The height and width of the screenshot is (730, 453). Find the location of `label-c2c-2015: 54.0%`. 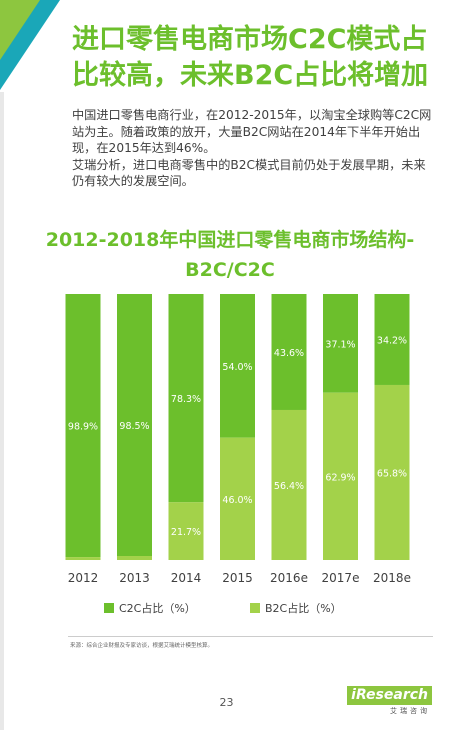

label-c2c-2015: 54.0% is located at coordinates (237, 367).